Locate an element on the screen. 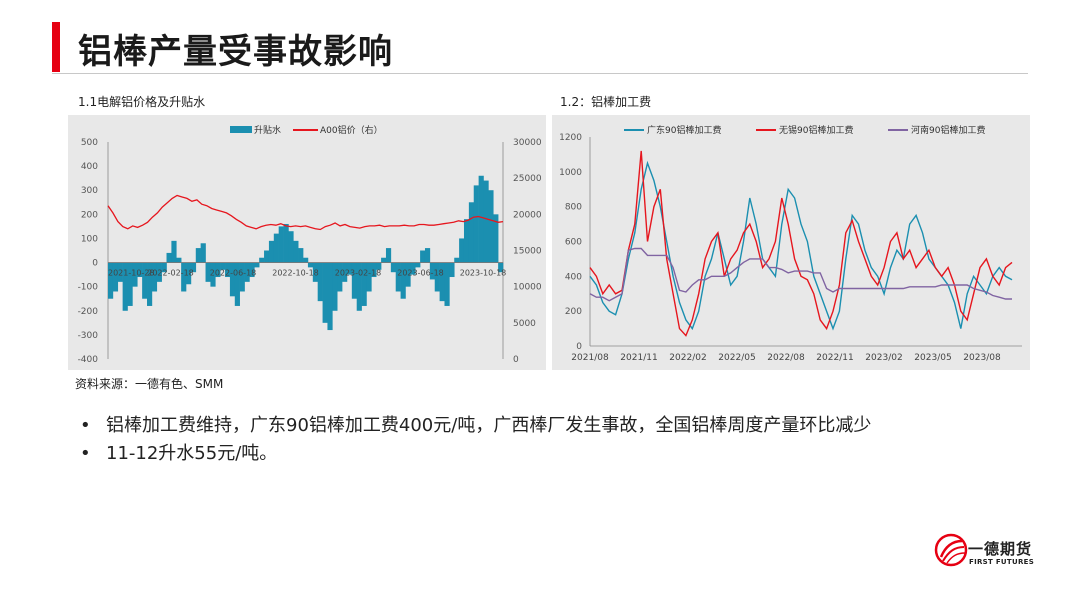 This screenshot has width=1080, height=608. x-tick-label: 2022/08 is located at coordinates (786, 358).